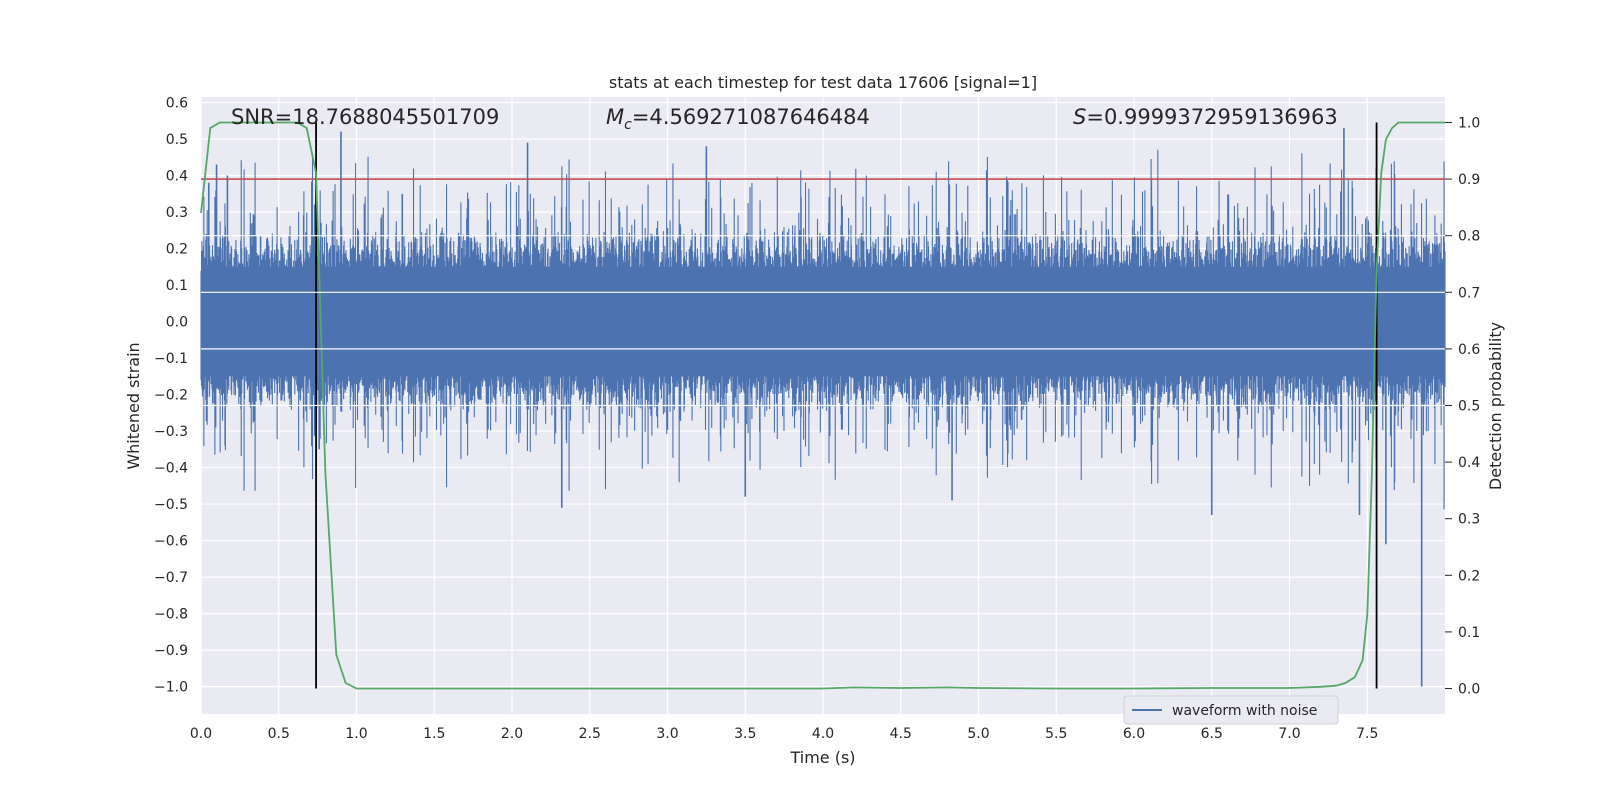  I want to click on x-axis-label: Time (s), so click(822, 757).